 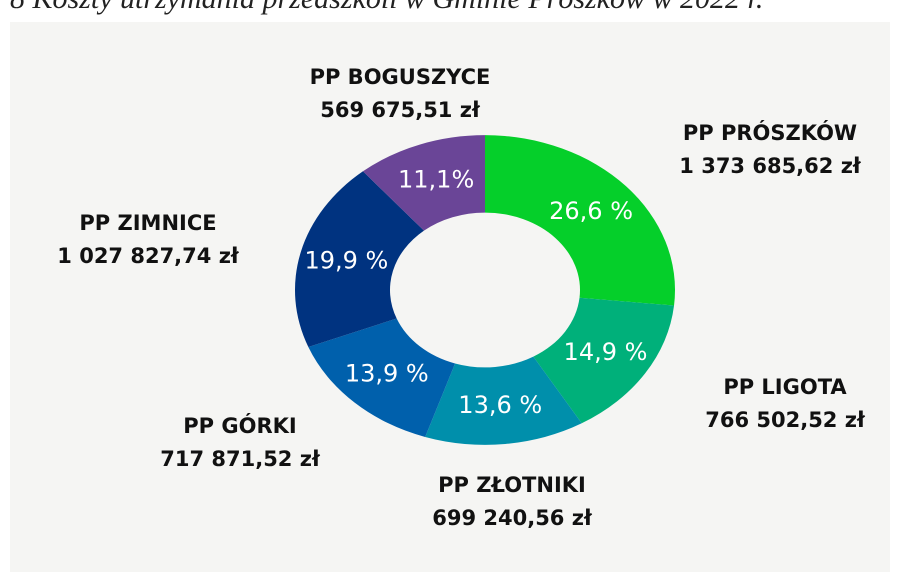 What do you see at coordinates (770, 166) in the screenshot?
I see `amount-label: 1 373 685,62 zł` at bounding box center [770, 166].